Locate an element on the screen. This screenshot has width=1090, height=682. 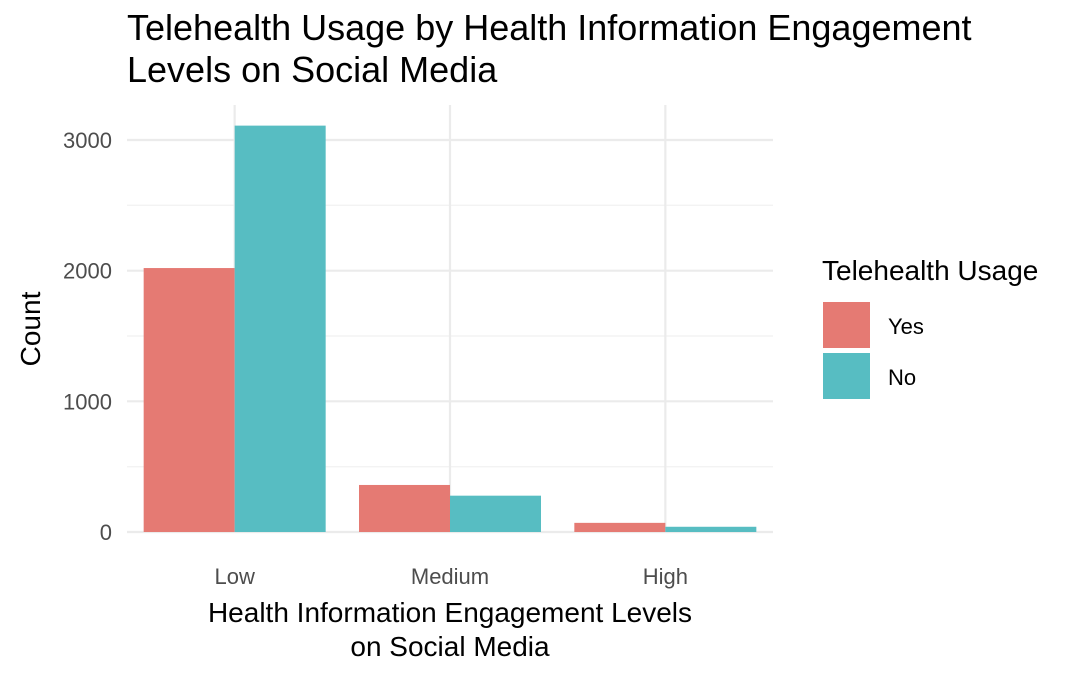
y-tick-label: 1000 is located at coordinates (87, 401).